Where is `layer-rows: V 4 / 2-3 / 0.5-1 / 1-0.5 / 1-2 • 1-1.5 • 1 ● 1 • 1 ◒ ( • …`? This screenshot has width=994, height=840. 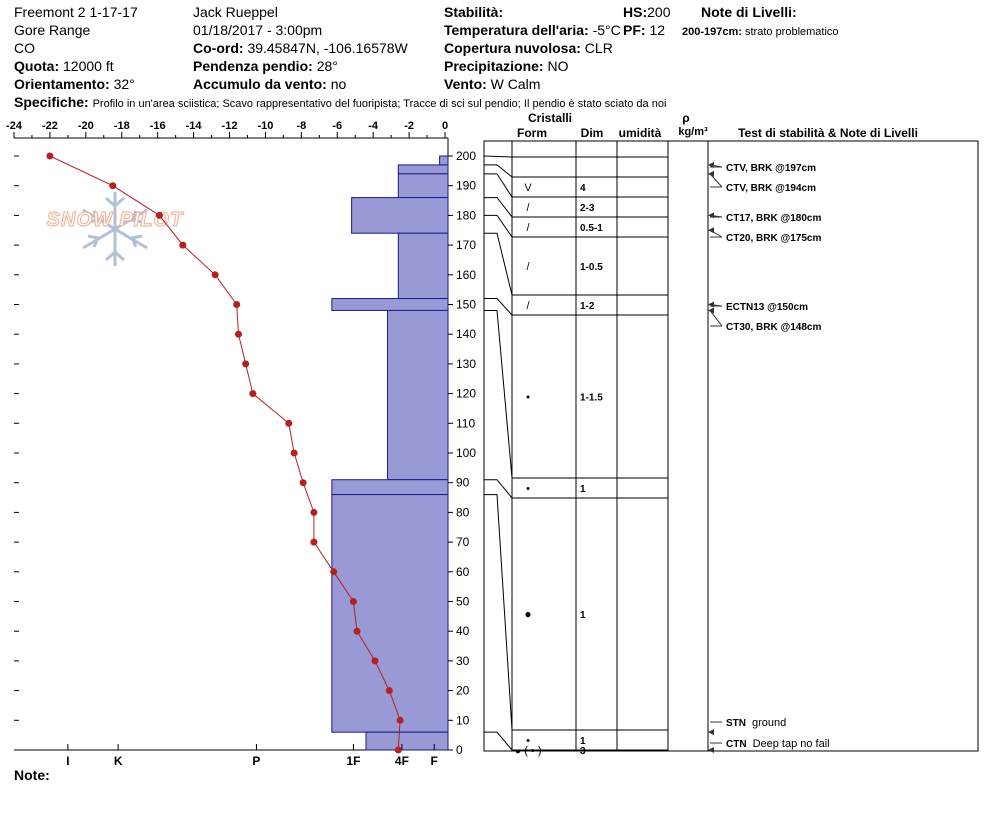
layer-rows: V 4 / 2-3 / 0.5-1 / 1-0.5 / 1-2 • 1-1.5 • 1 ● 1 • 1 ◒ ( • … is located at coordinates (575, 456).